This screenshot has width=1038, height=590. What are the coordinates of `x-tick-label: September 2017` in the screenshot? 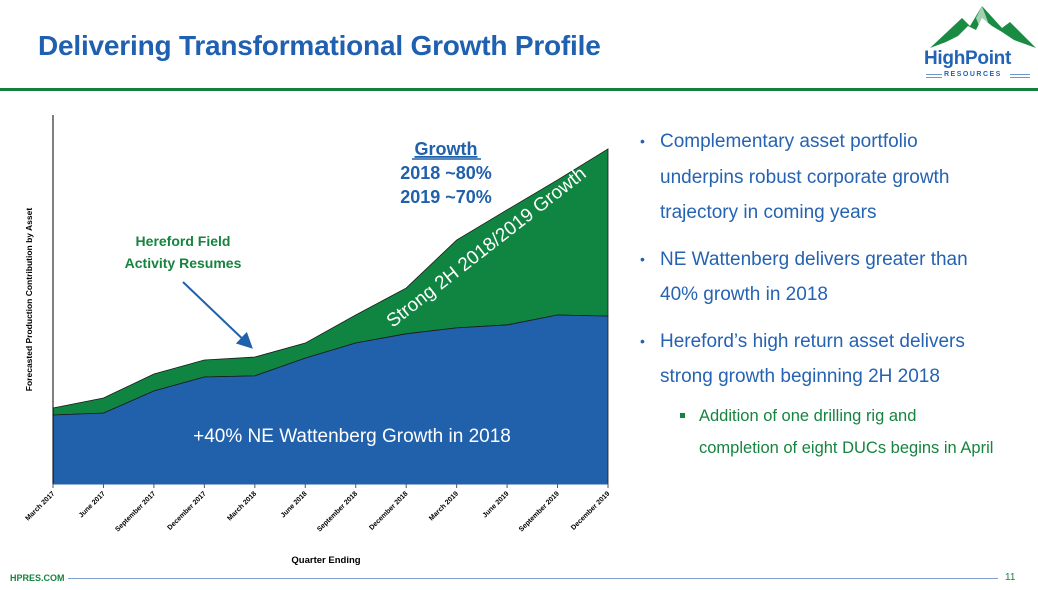 It's located at (135, 511).